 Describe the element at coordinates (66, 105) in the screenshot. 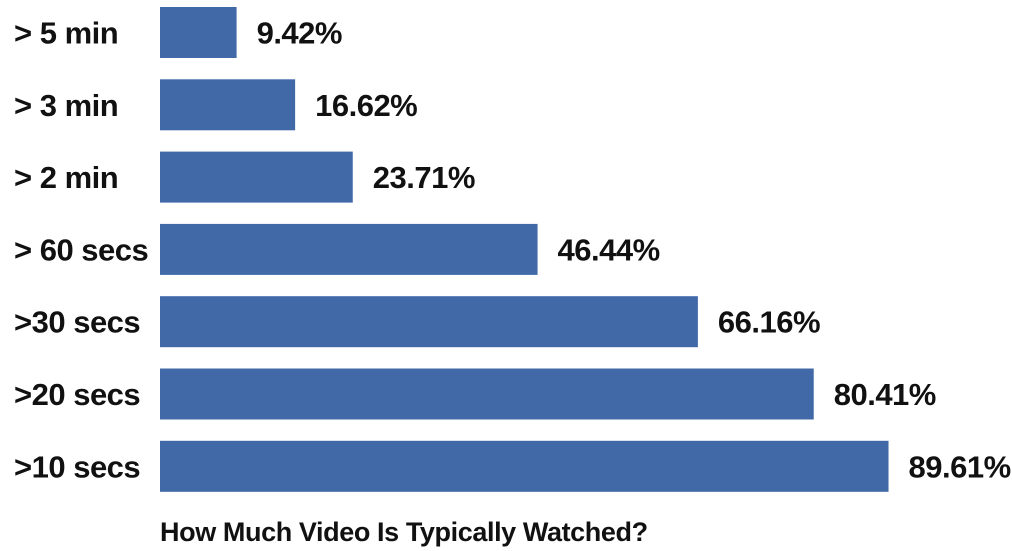

I see `category-label: > 3 min` at that location.